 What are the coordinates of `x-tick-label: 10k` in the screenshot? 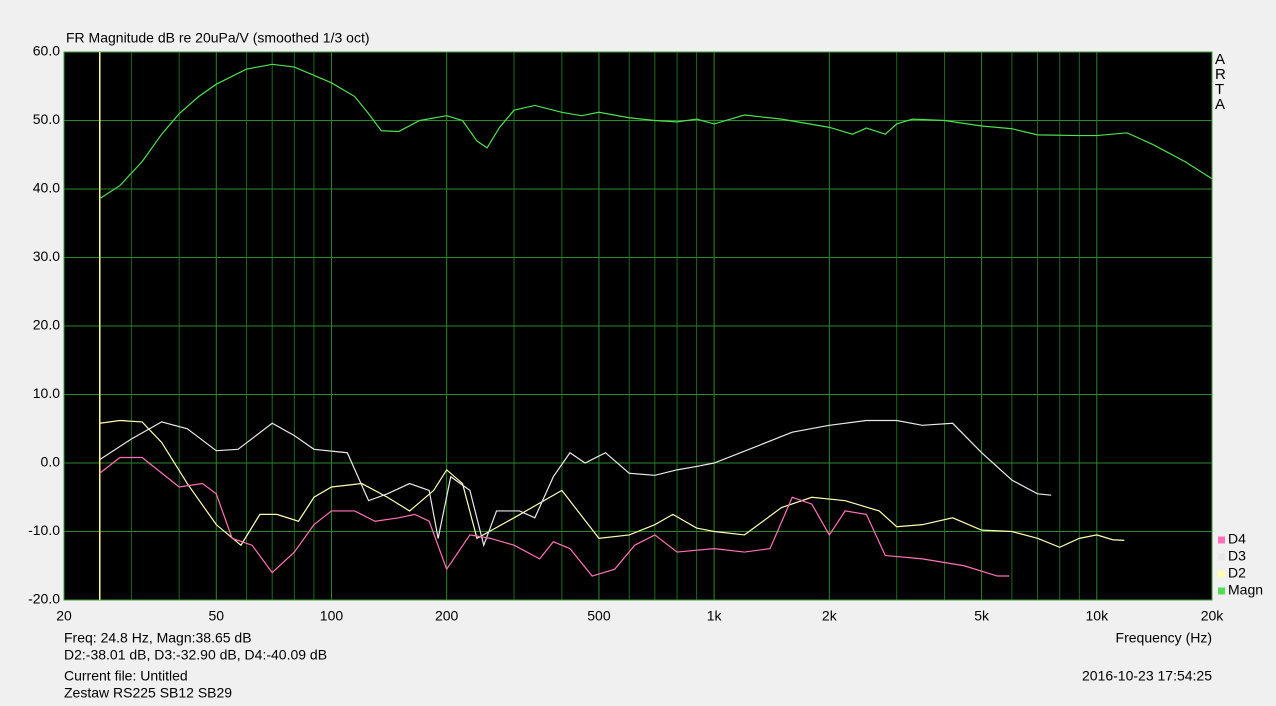 It's located at (1098, 616).